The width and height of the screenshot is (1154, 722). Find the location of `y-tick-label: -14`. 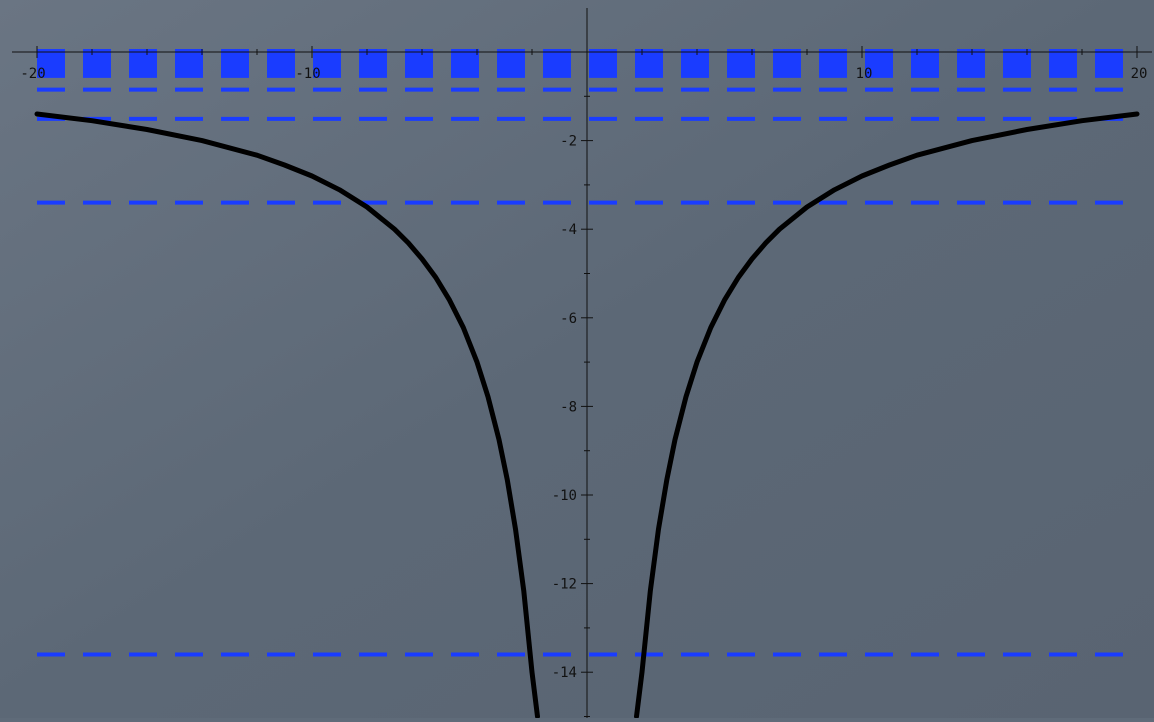

y-tick-label: -14 is located at coordinates (564, 673).